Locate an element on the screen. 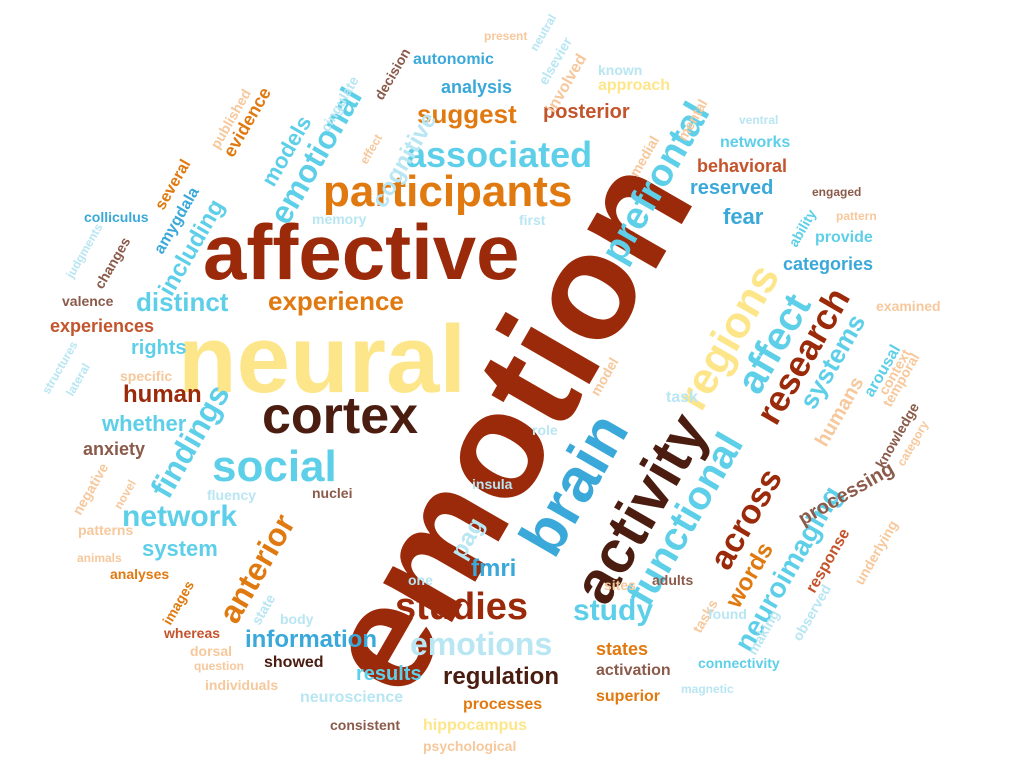  word-connectivity: connectivity is located at coordinates (739, 663).